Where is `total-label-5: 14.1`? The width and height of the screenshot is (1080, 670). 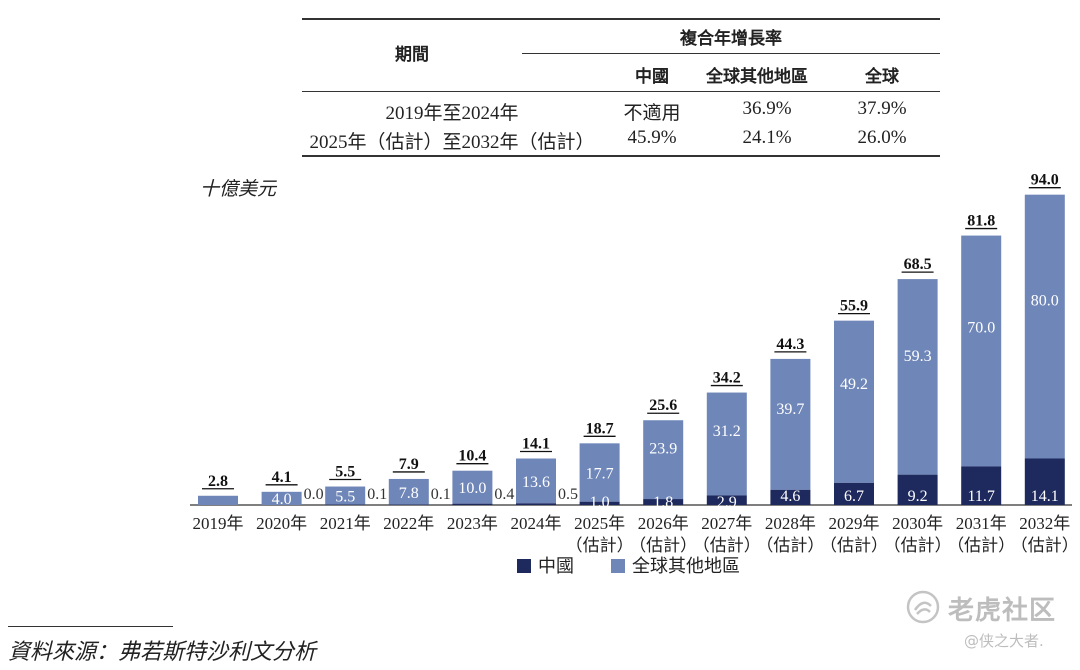
total-label-5: 14.1 is located at coordinates (536, 444).